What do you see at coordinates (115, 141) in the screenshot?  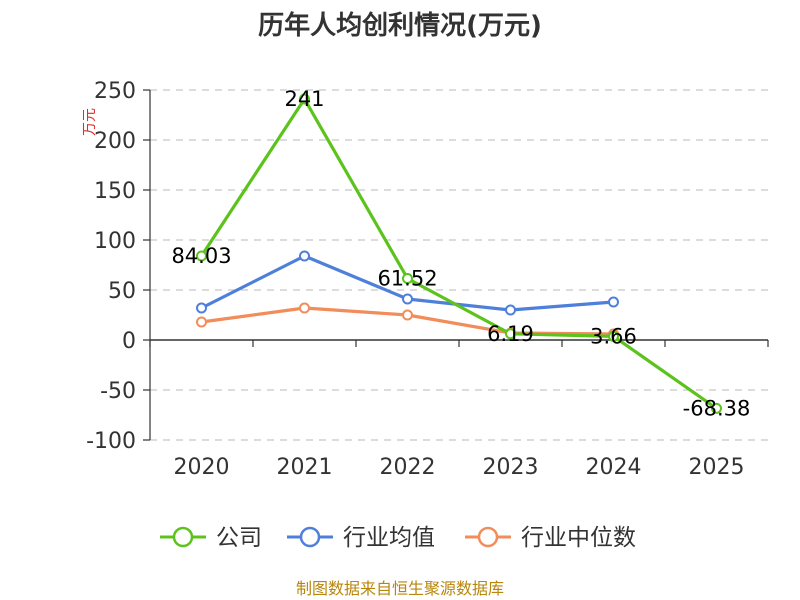 I see `y-tick-label: 200` at bounding box center [115, 141].